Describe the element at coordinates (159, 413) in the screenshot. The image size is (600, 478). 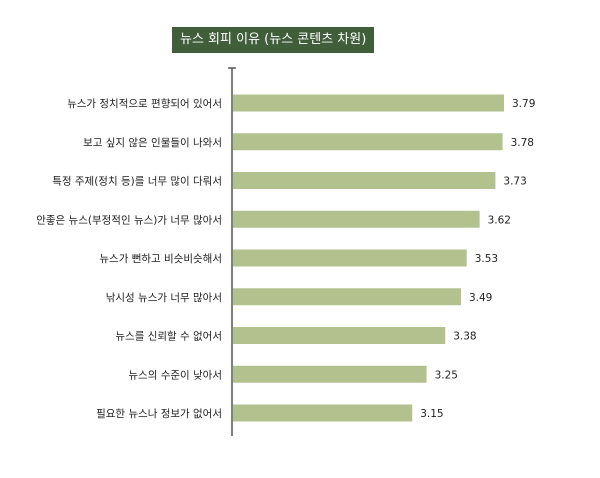
I see `category-label: 필요한 뉴스나 정보가 없어서` at that location.